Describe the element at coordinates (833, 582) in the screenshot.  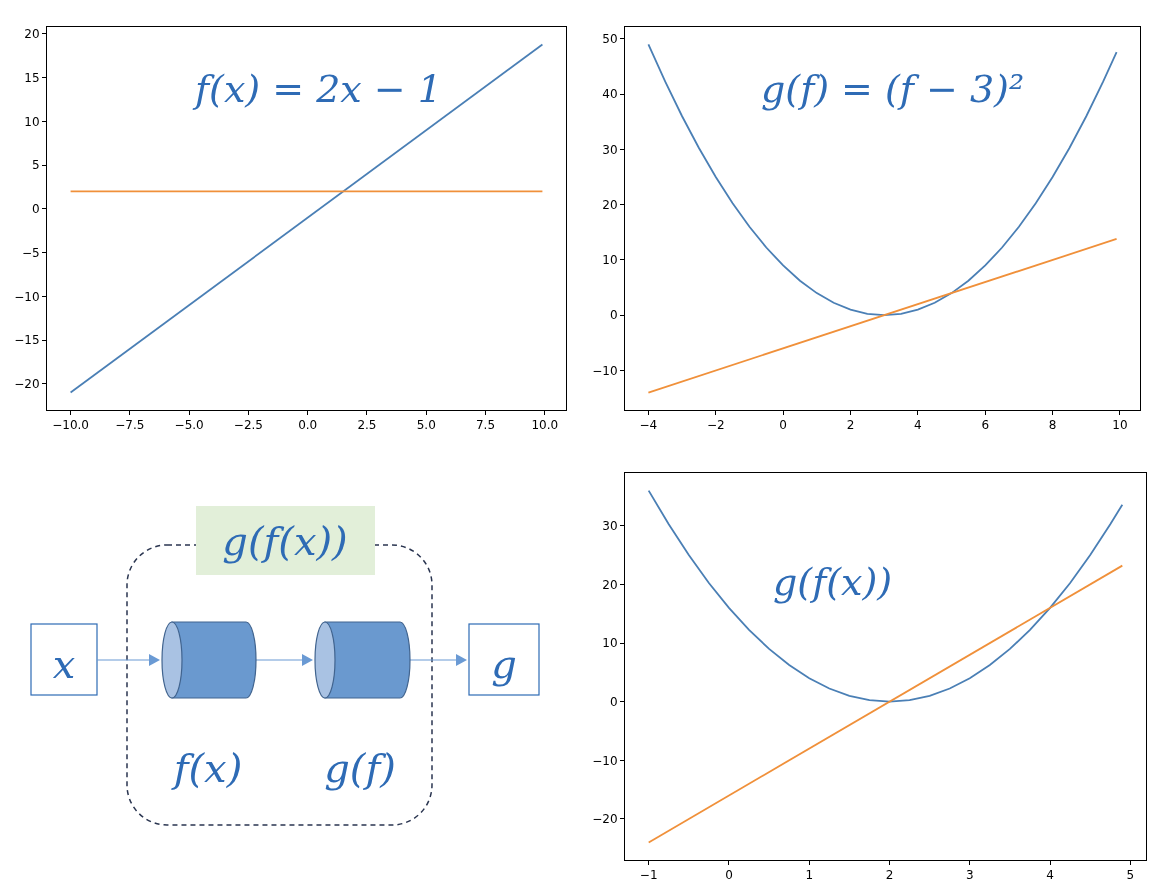
I see `annotation: g(f(x))` at that location.